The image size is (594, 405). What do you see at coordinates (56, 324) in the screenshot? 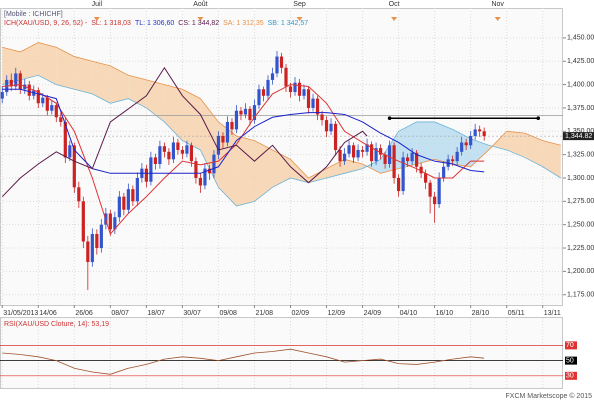
I see `rsi-title: RSI(XAU/USD Cloture, 14): 53,19` at bounding box center [56, 324].